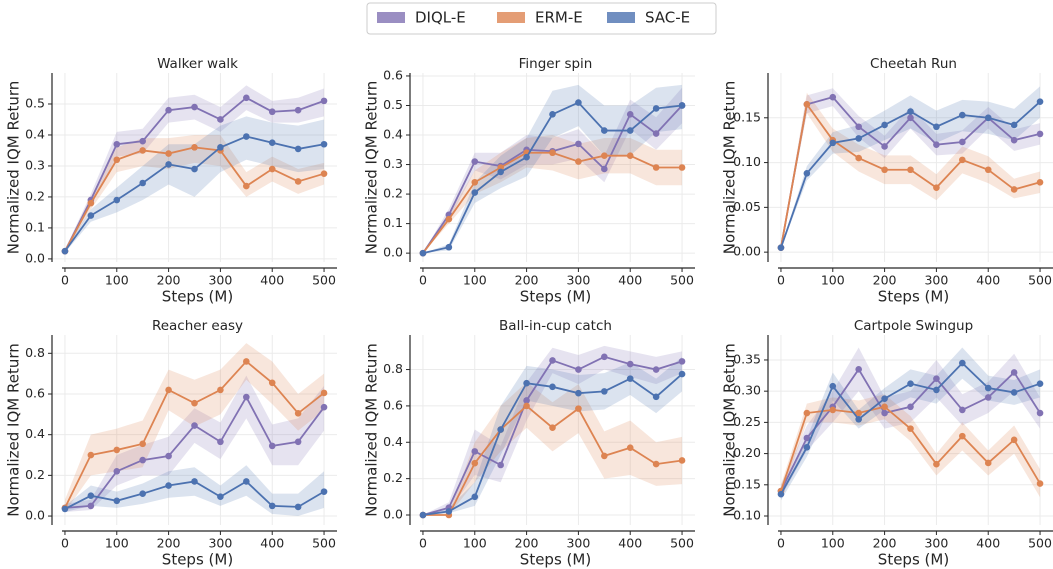 Image resolution: width=1053 pixels, height=569 pixels. Describe the element at coordinates (621, 17) in the screenshot. I see `legend-swatch` at that location.